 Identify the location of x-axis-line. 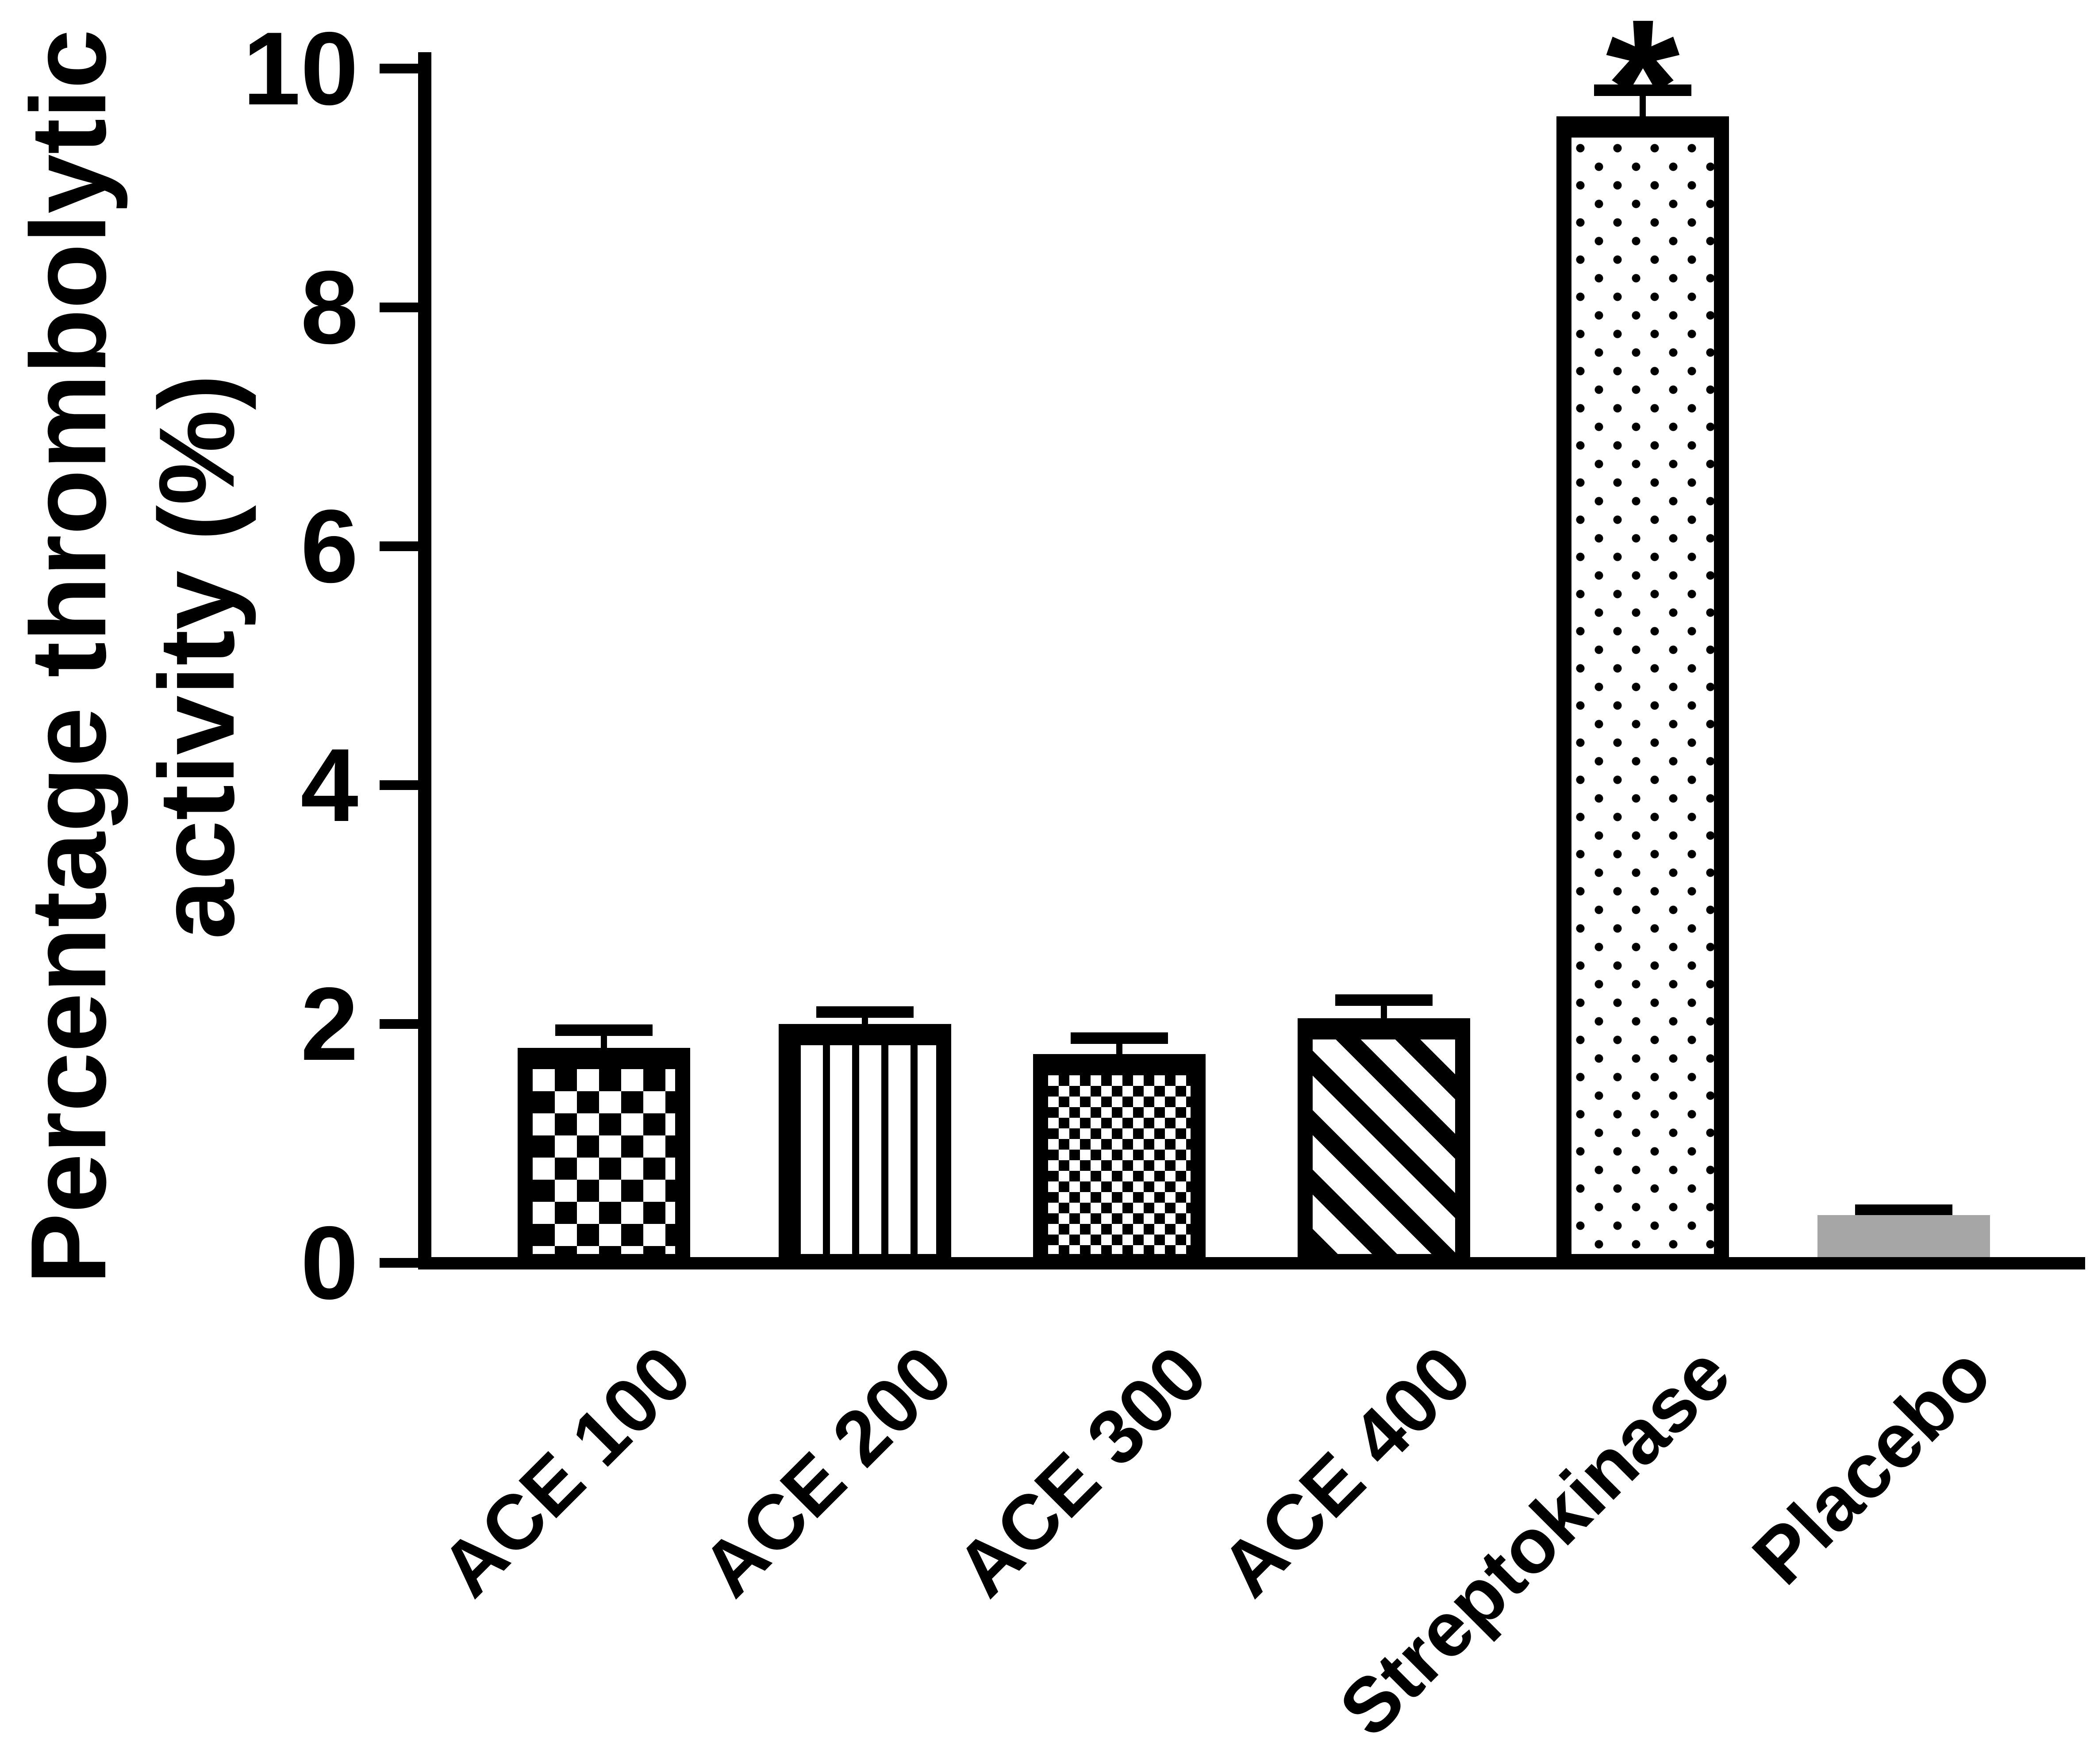
(1251, 1263).